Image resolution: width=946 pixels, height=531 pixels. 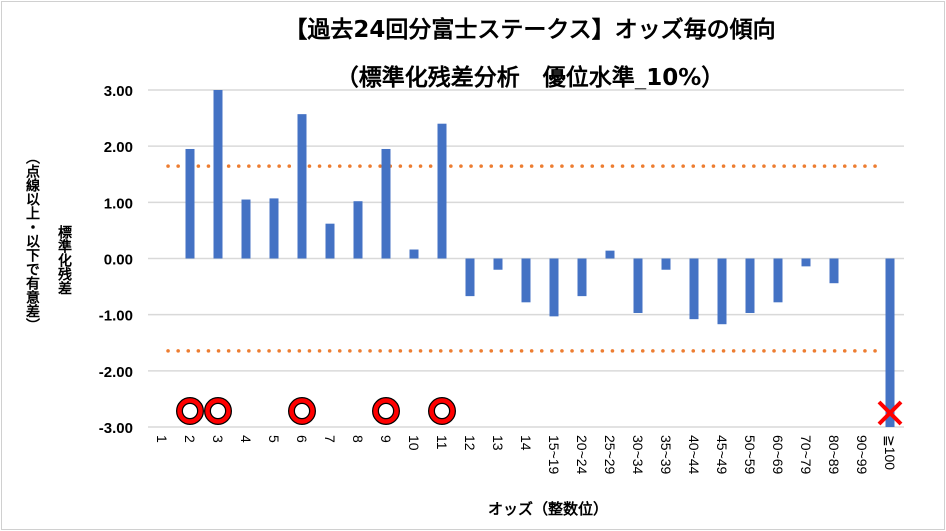 I want to click on x-tick-label: 12, so click(x=470, y=443).